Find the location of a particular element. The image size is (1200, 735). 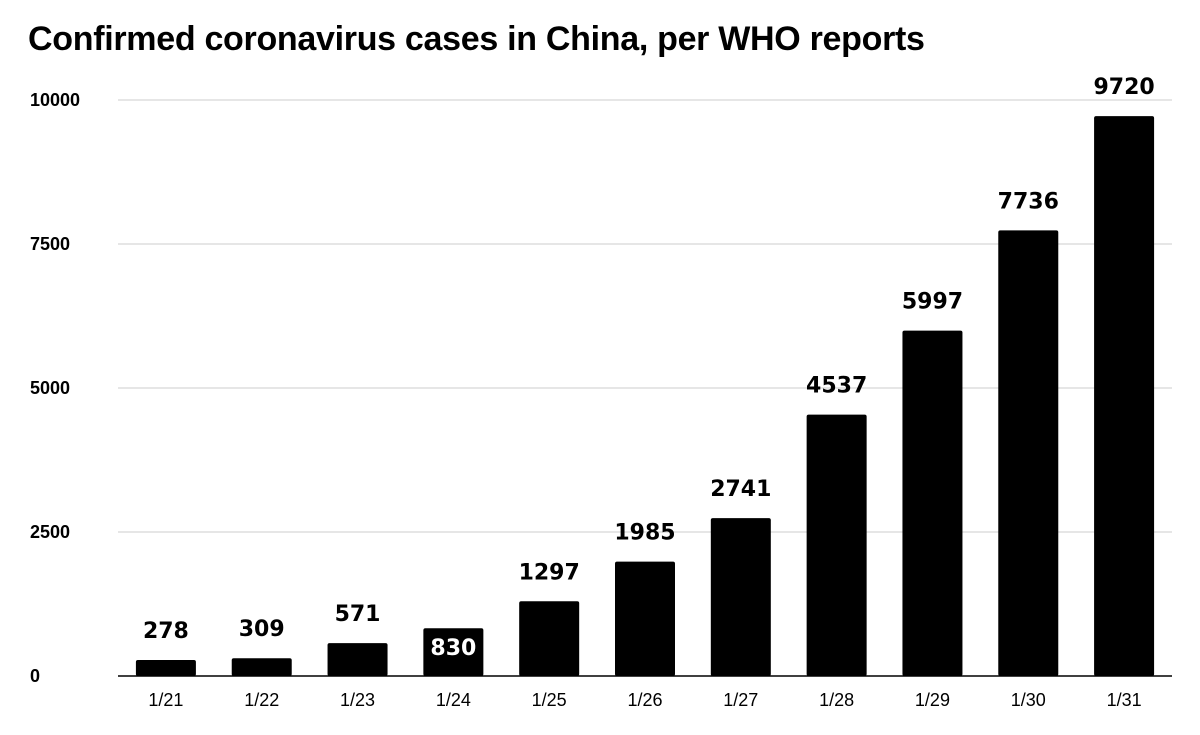

y-tick-label: 7500 is located at coordinates (50, 244).